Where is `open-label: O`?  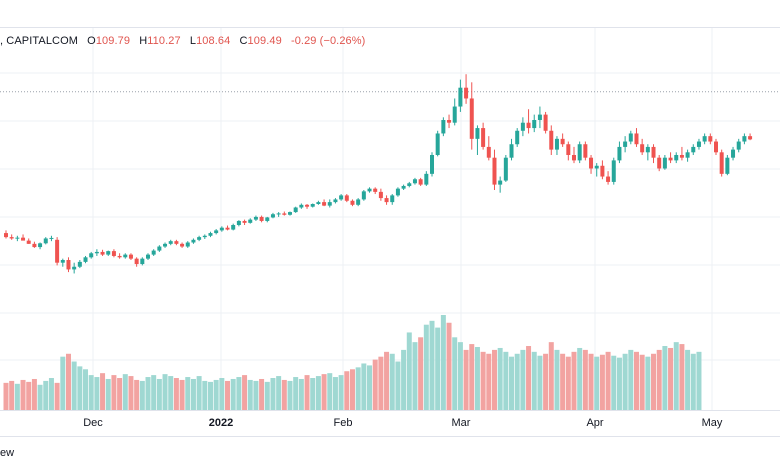 open-label: O is located at coordinates (91, 41).